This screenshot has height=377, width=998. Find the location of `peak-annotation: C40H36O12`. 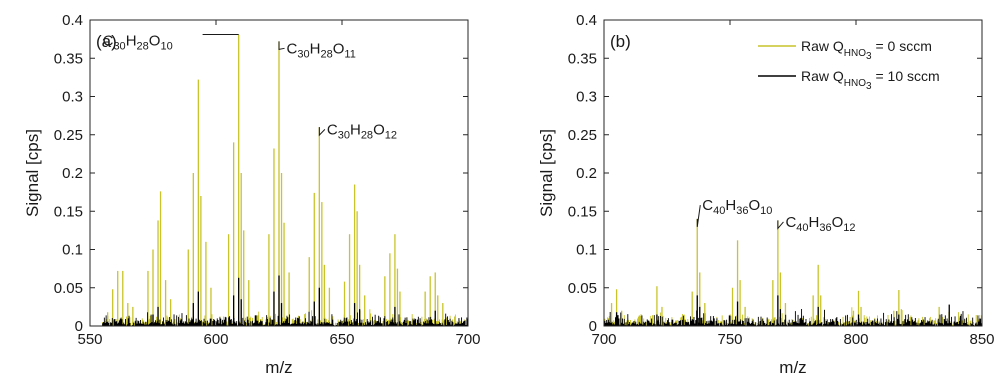

peak-annotation: C40H36O12 is located at coordinates (816, 224).